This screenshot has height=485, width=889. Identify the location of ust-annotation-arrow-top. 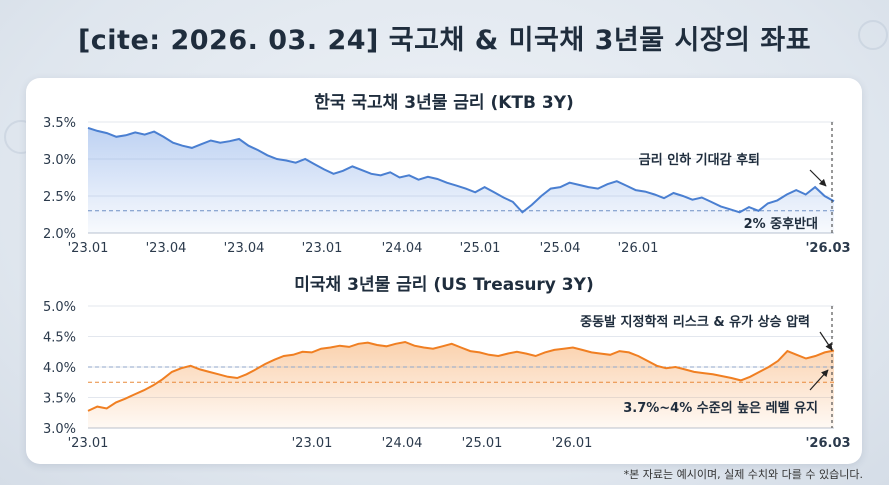
(826, 341).